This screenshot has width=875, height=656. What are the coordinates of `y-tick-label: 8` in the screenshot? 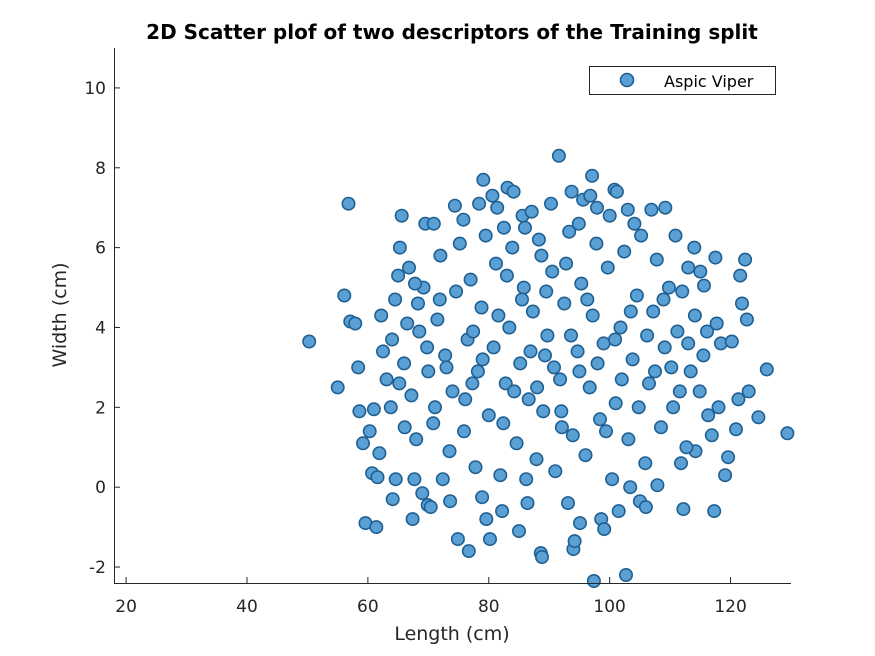 It's located at (100, 169).